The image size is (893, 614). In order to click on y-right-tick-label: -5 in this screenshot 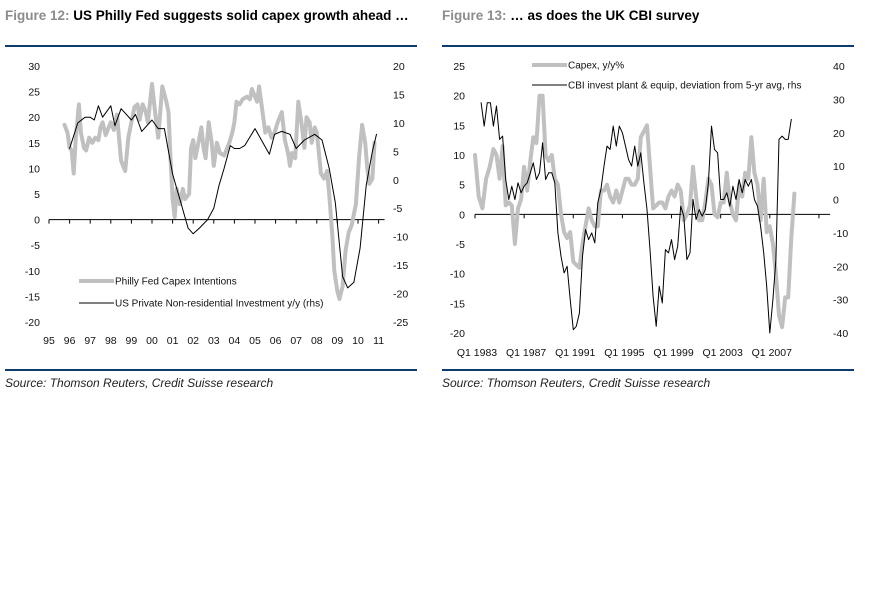, I will do `click(397, 209)`.